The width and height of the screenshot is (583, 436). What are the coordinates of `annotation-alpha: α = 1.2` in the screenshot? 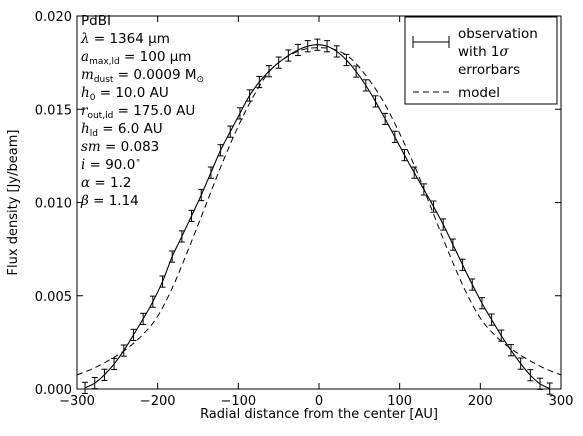 It's located at (106, 183).